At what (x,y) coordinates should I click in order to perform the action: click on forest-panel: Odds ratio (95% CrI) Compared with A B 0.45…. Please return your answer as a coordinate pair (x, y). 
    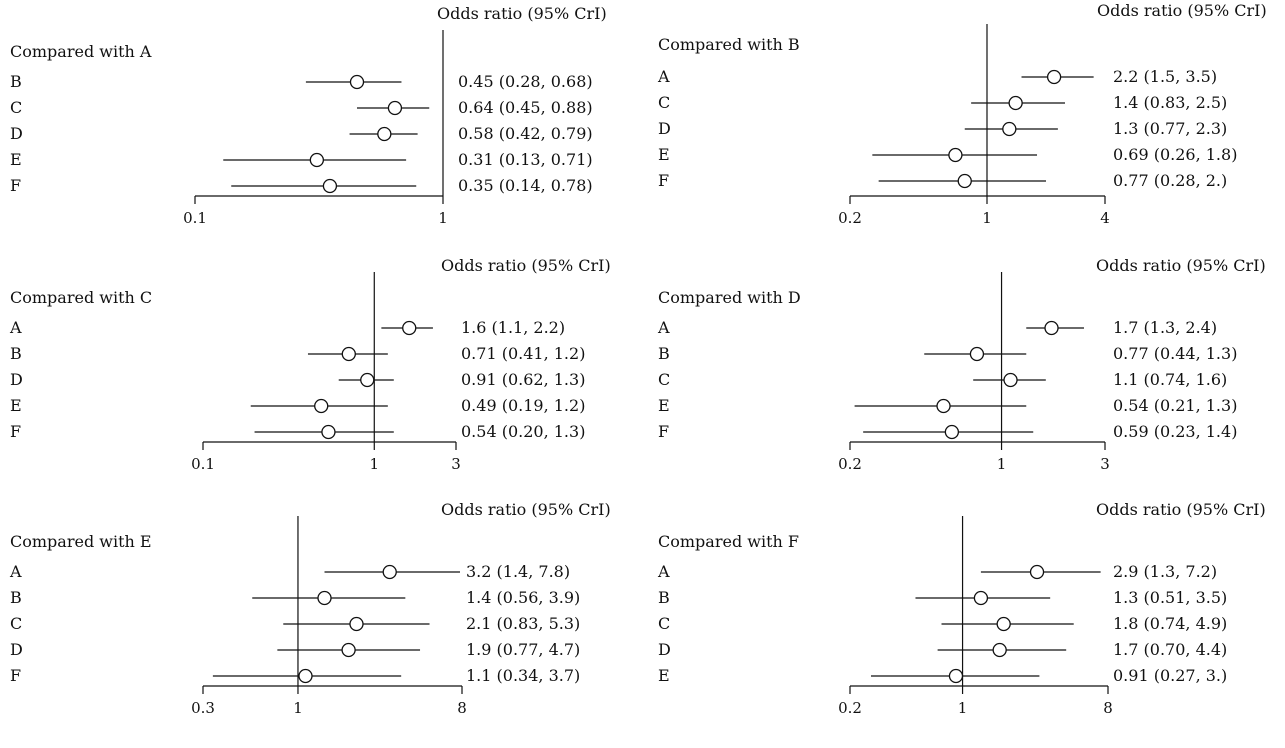
    Looking at the image, I should click on (308, 115).